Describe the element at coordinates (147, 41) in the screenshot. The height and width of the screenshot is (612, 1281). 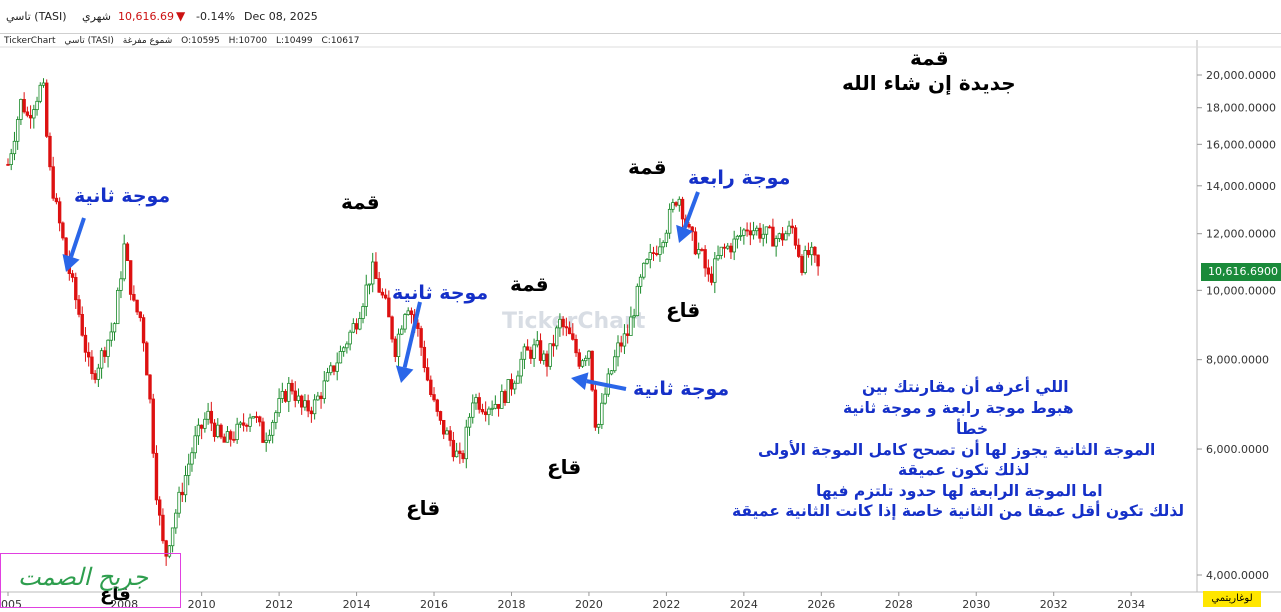
I see `chart-kind: شموع مفرغة` at that location.